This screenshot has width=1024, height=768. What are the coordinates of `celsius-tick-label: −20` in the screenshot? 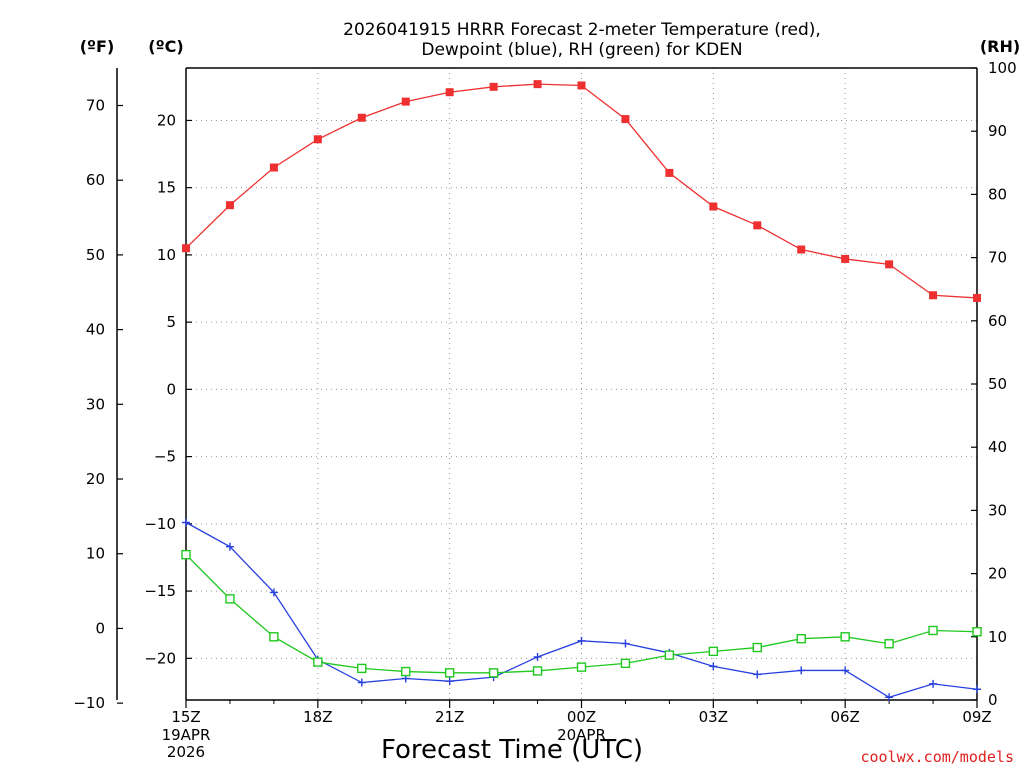 It's located at (160, 658).